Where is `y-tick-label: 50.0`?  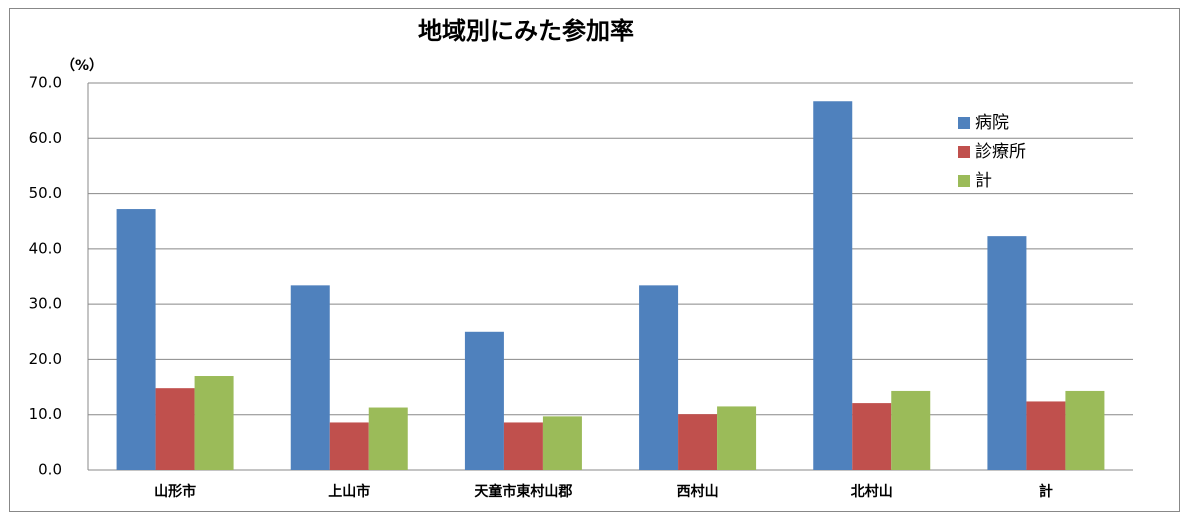 y-tick-label: 50.0 is located at coordinates (45, 193).